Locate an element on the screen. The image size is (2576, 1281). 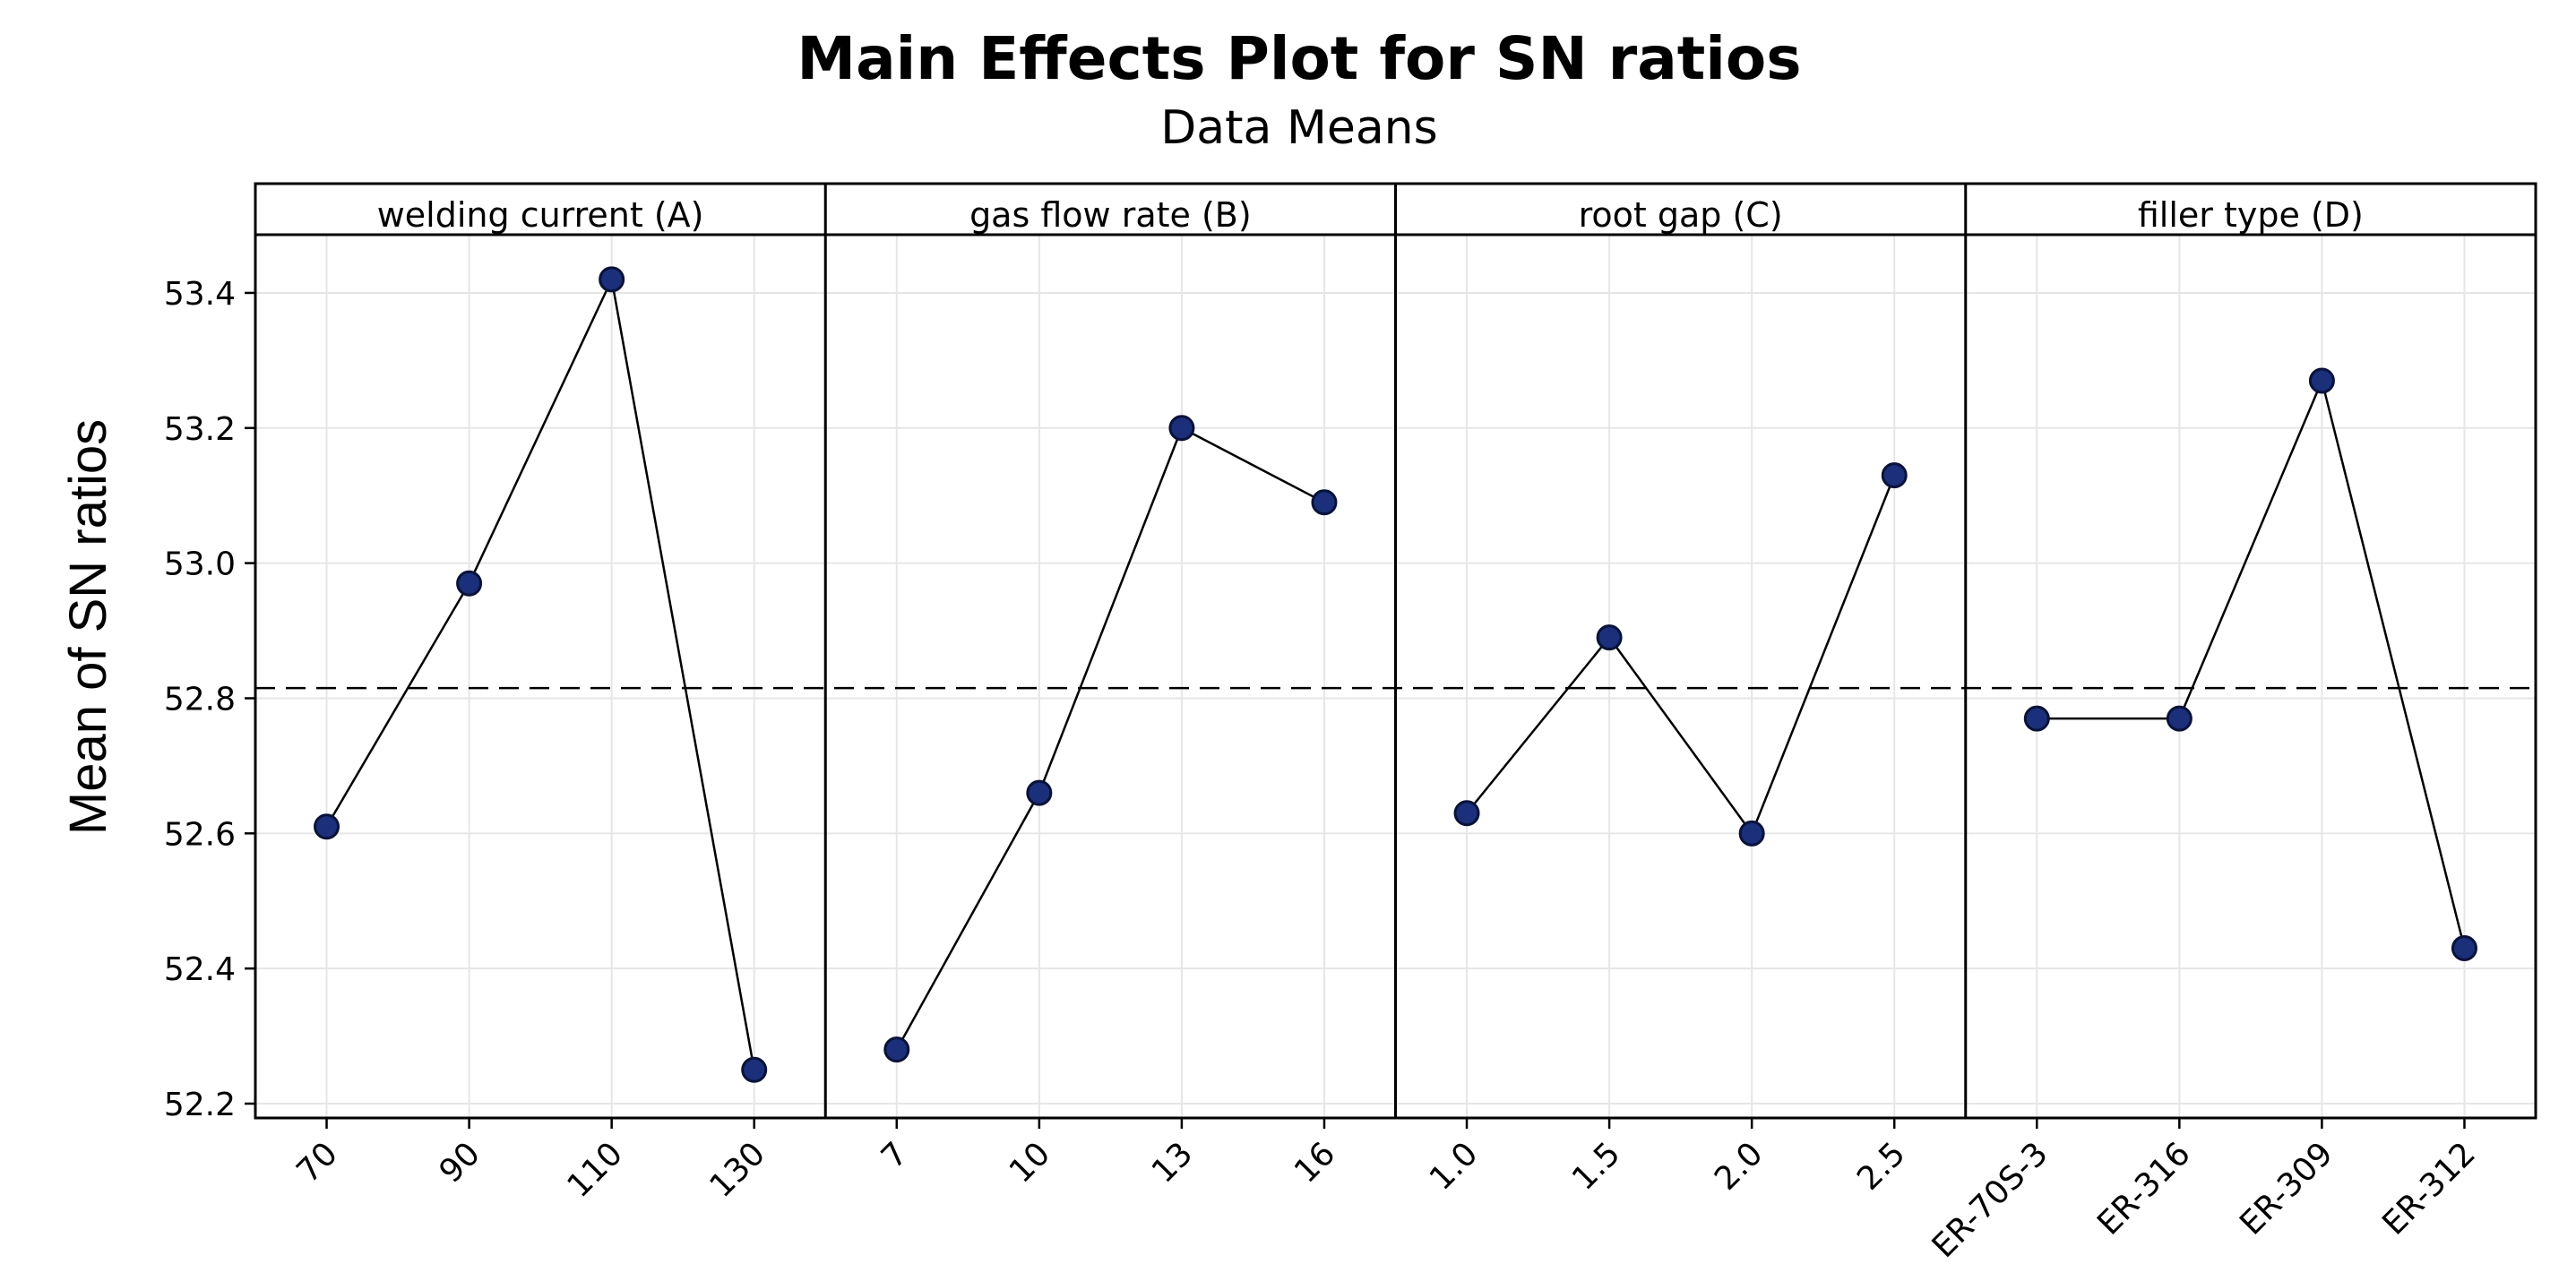
x-tick-label: 1.5 is located at coordinates (1596, 1166).